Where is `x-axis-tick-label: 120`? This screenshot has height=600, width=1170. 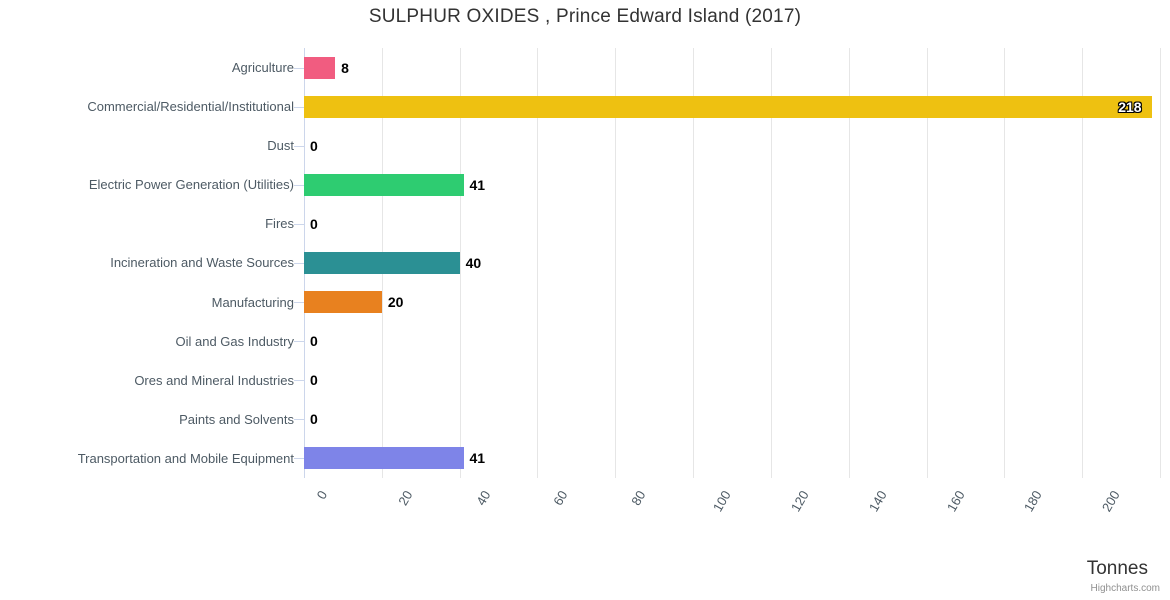 x-axis-tick-label: 120 is located at coordinates (799, 501).